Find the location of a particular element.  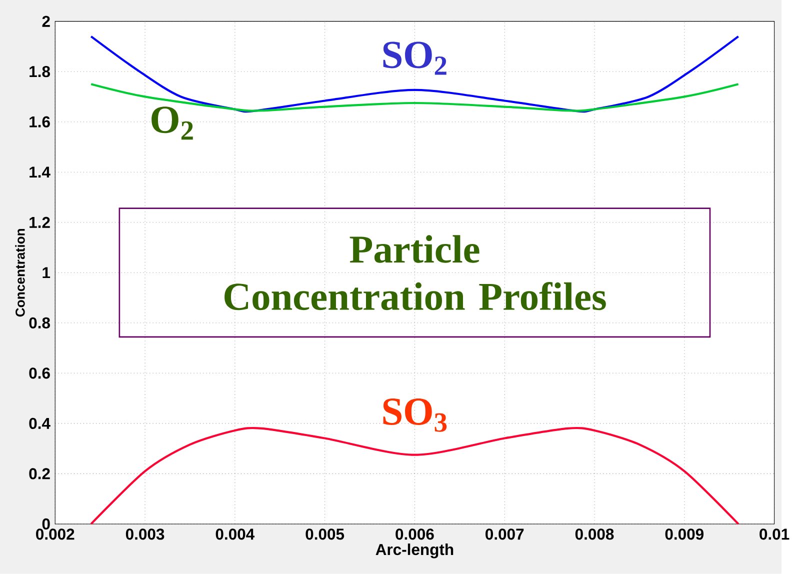

y-tick-label: 1 is located at coordinates (46, 272).